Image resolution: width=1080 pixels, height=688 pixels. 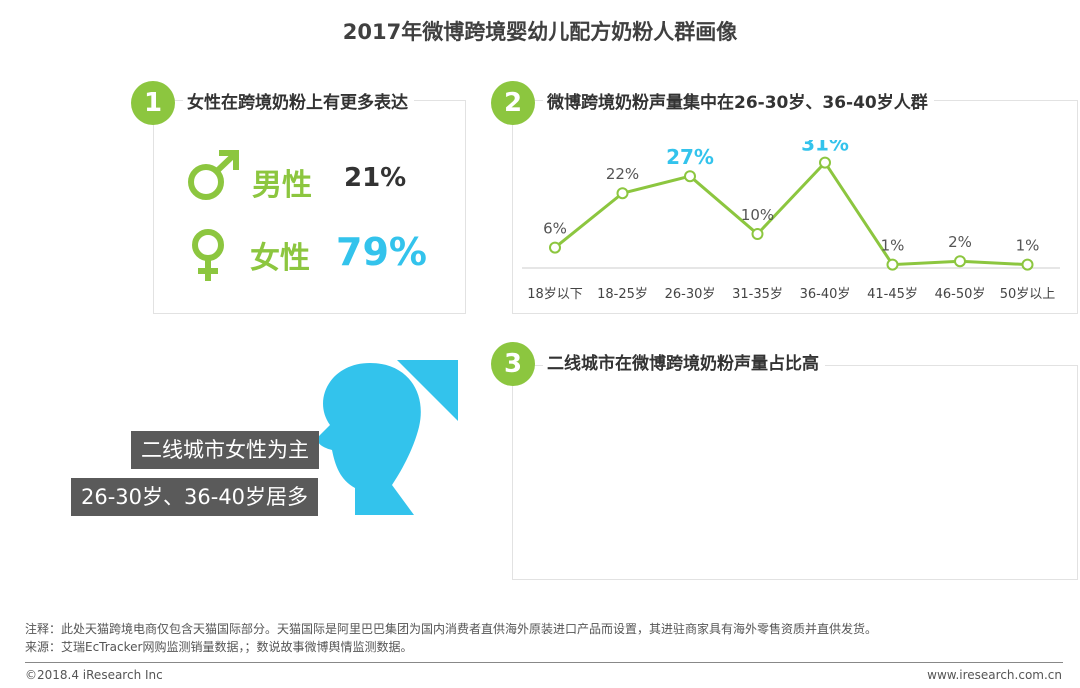 What do you see at coordinates (738, 103) in the screenshot?
I see `section-2-title: 微博跨境奶粉声量集中在26-30岁、36-40岁人群` at bounding box center [738, 103].